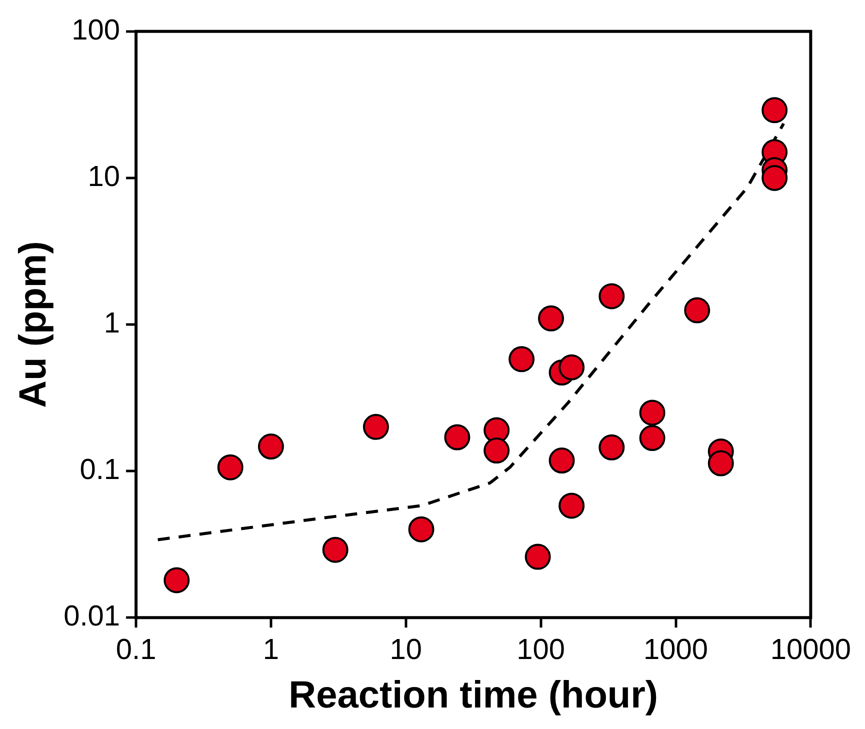 Image resolution: width=865 pixels, height=729 pixels. Describe the element at coordinates (136, 650) in the screenshot. I see `x-tick-label: 0.1` at that location.